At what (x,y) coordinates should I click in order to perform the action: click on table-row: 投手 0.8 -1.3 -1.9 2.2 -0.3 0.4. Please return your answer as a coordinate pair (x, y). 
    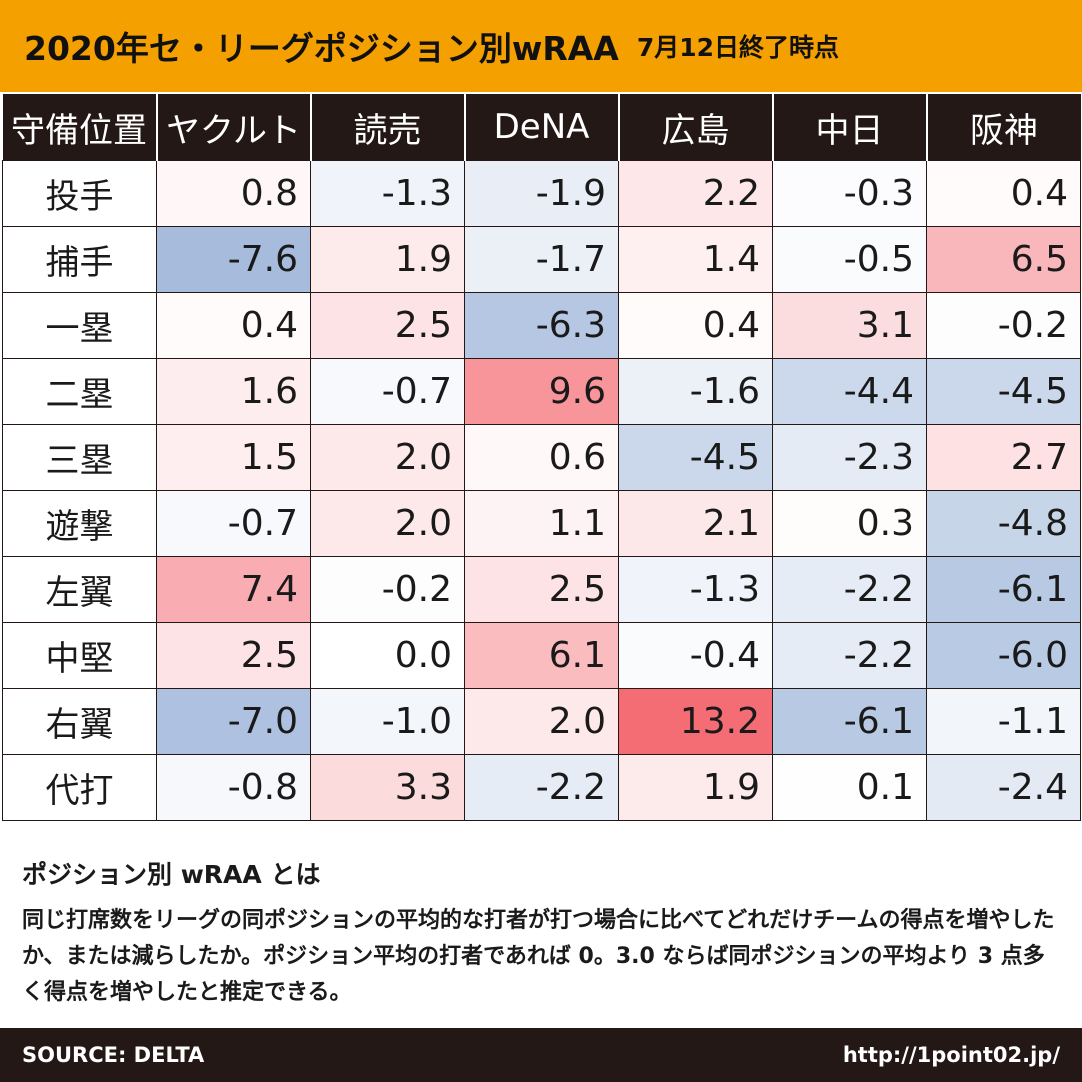
    Looking at the image, I should click on (541, 193).